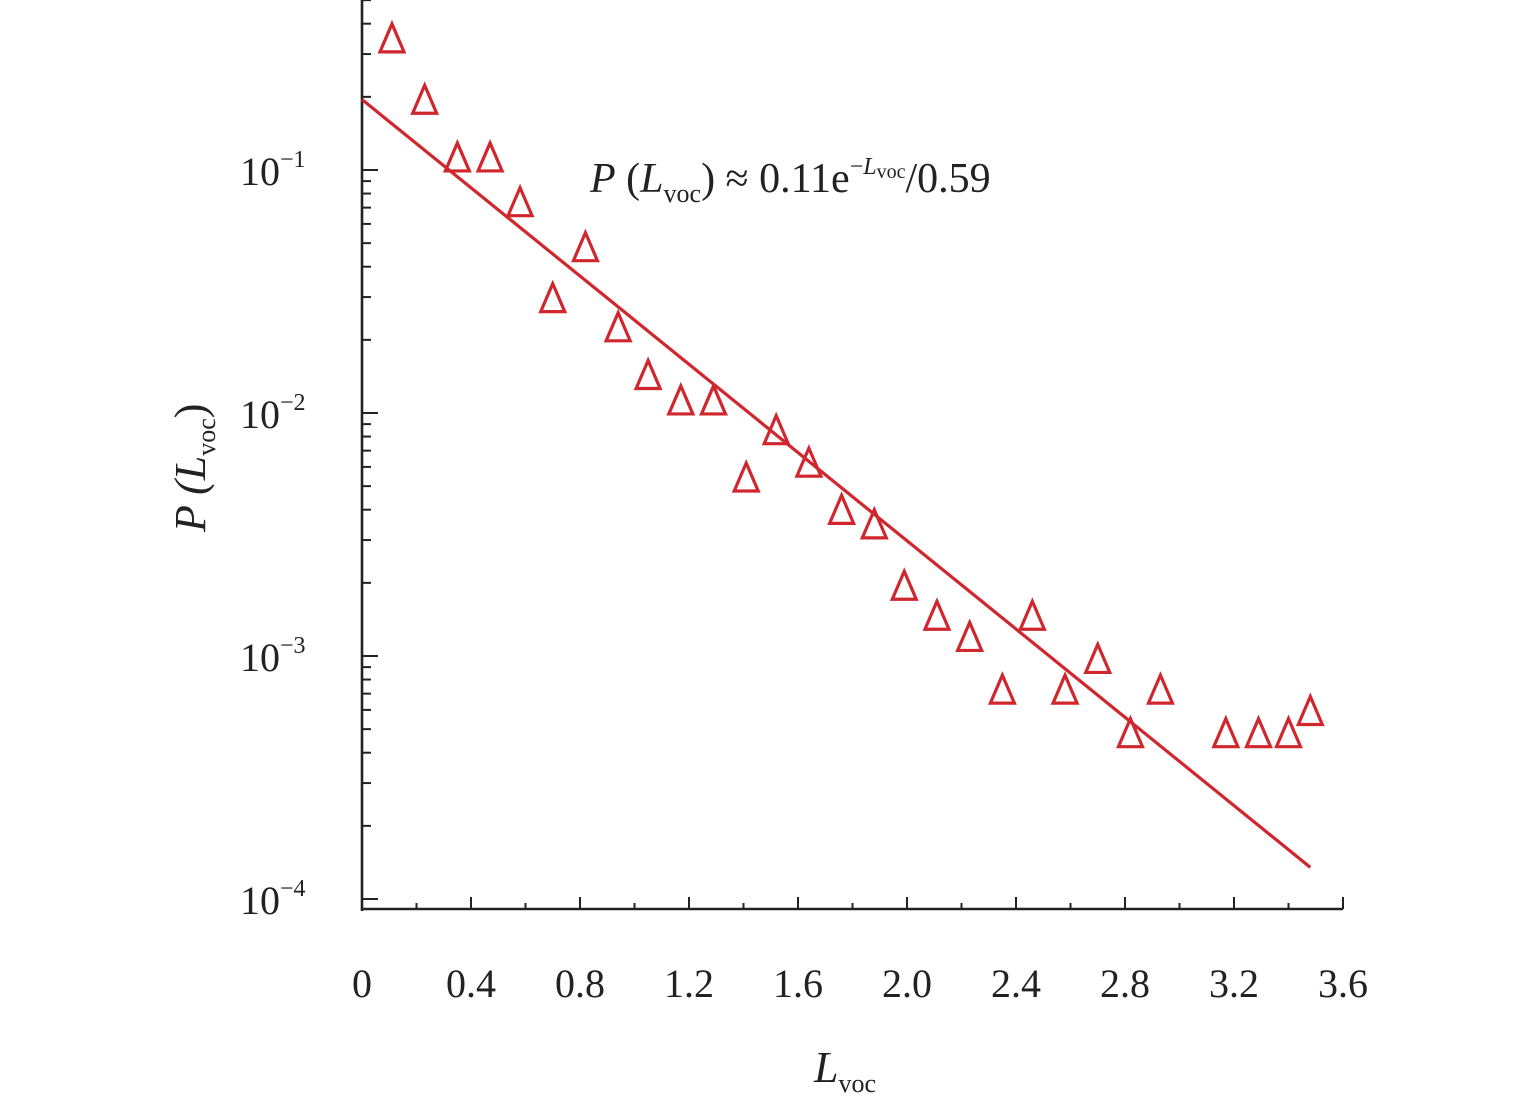 This screenshot has height=1103, width=1535. I want to click on x-tick-label: 1.6, so click(798, 983).